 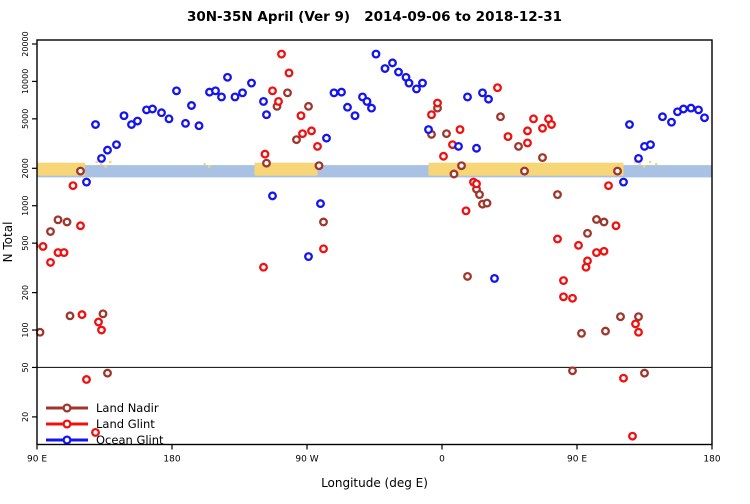 What do you see at coordinates (25, 43) in the screenshot?
I see `y-tick-label: 20000` at bounding box center [25, 43].